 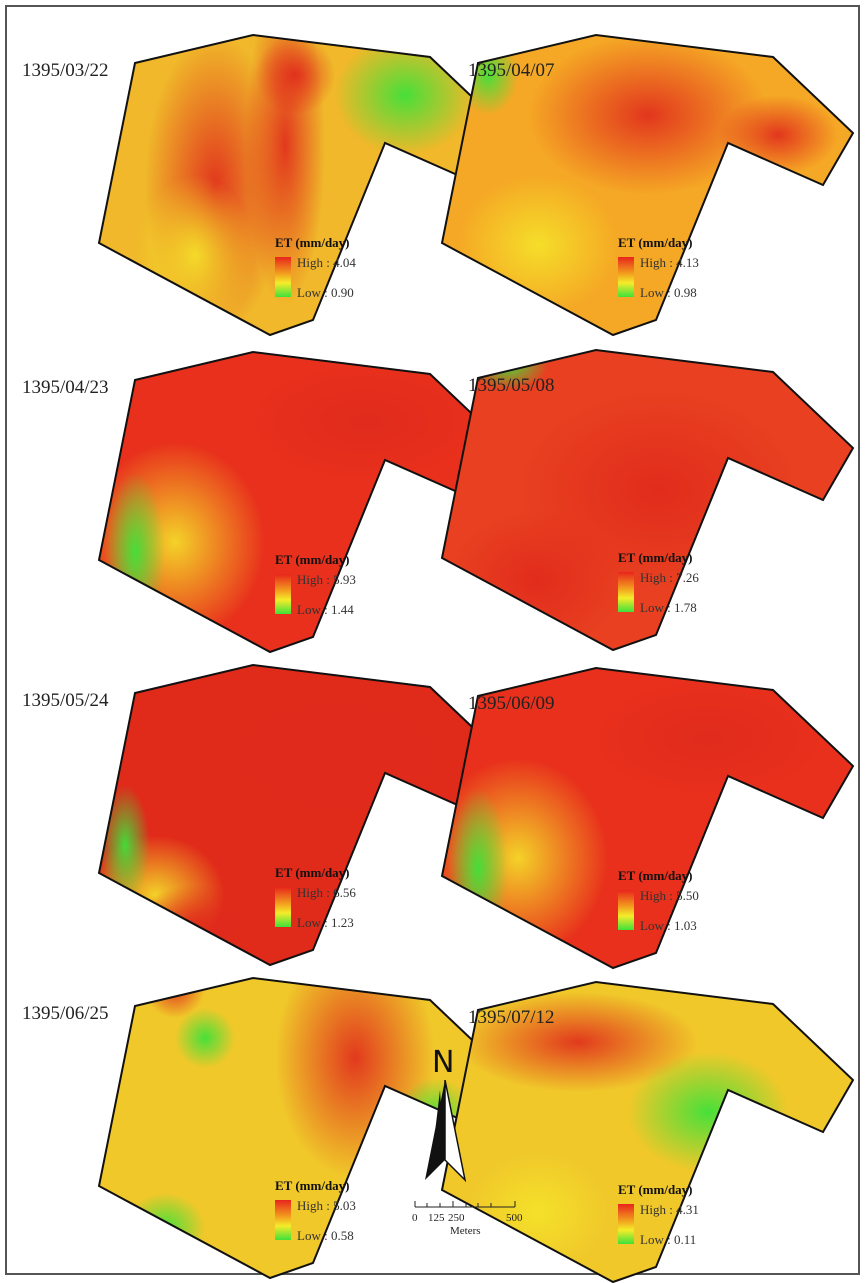 I want to click on panel-date: 1395/07/12, so click(x=511, y=1017).